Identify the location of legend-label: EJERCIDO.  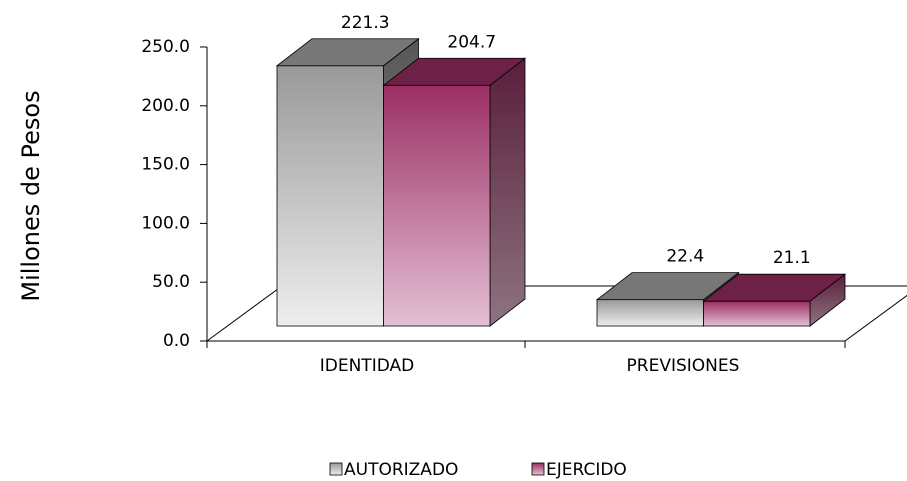
(586, 470).